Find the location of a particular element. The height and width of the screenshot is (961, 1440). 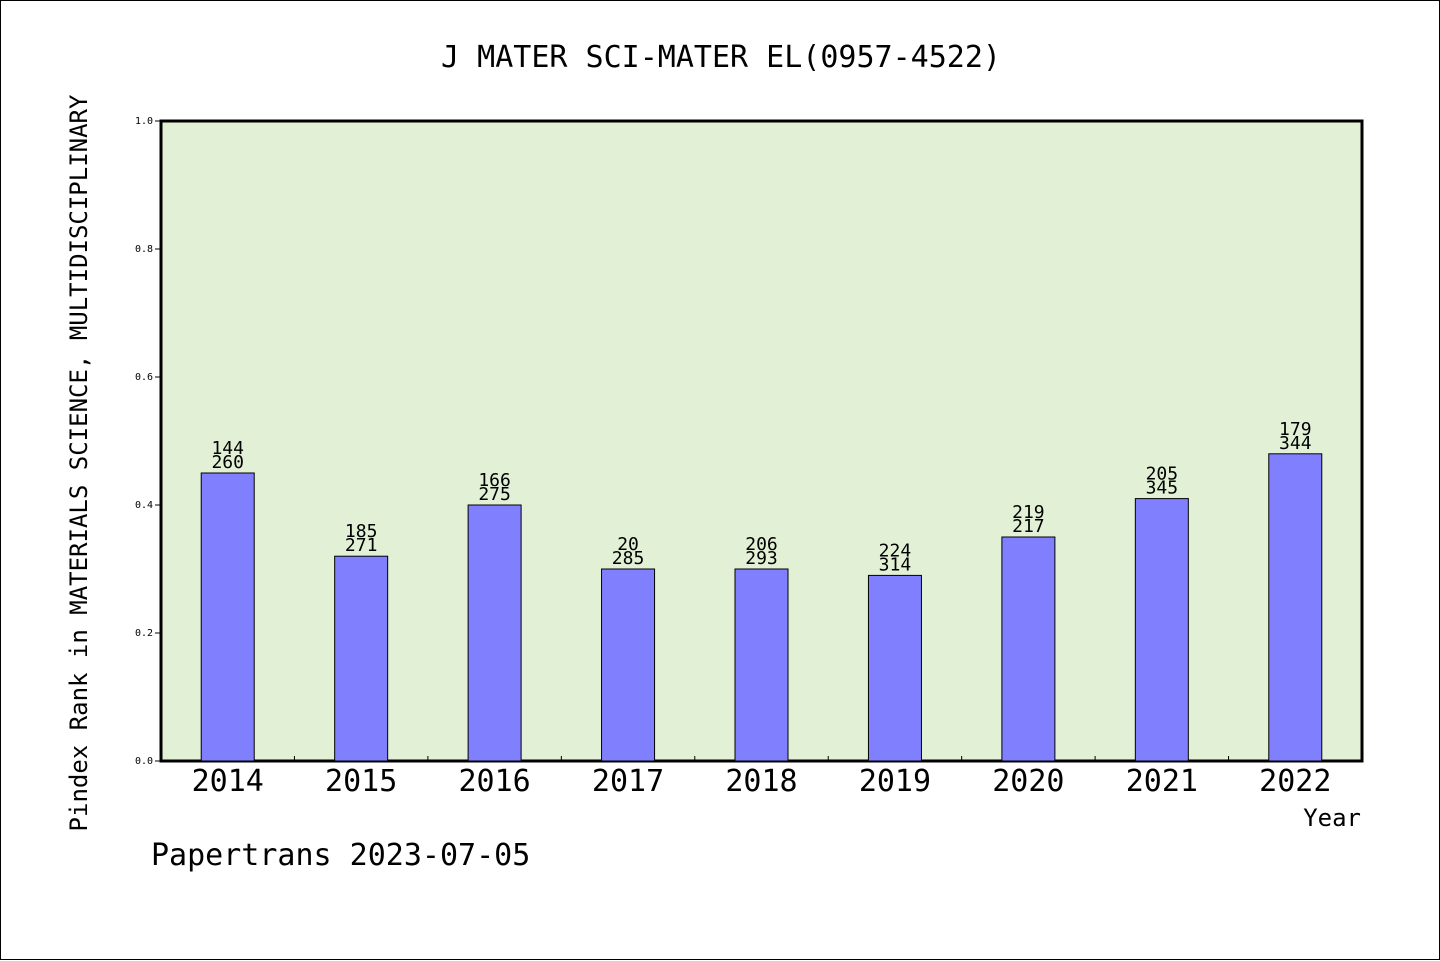

data-label-bottom: 271 is located at coordinates (361, 545).